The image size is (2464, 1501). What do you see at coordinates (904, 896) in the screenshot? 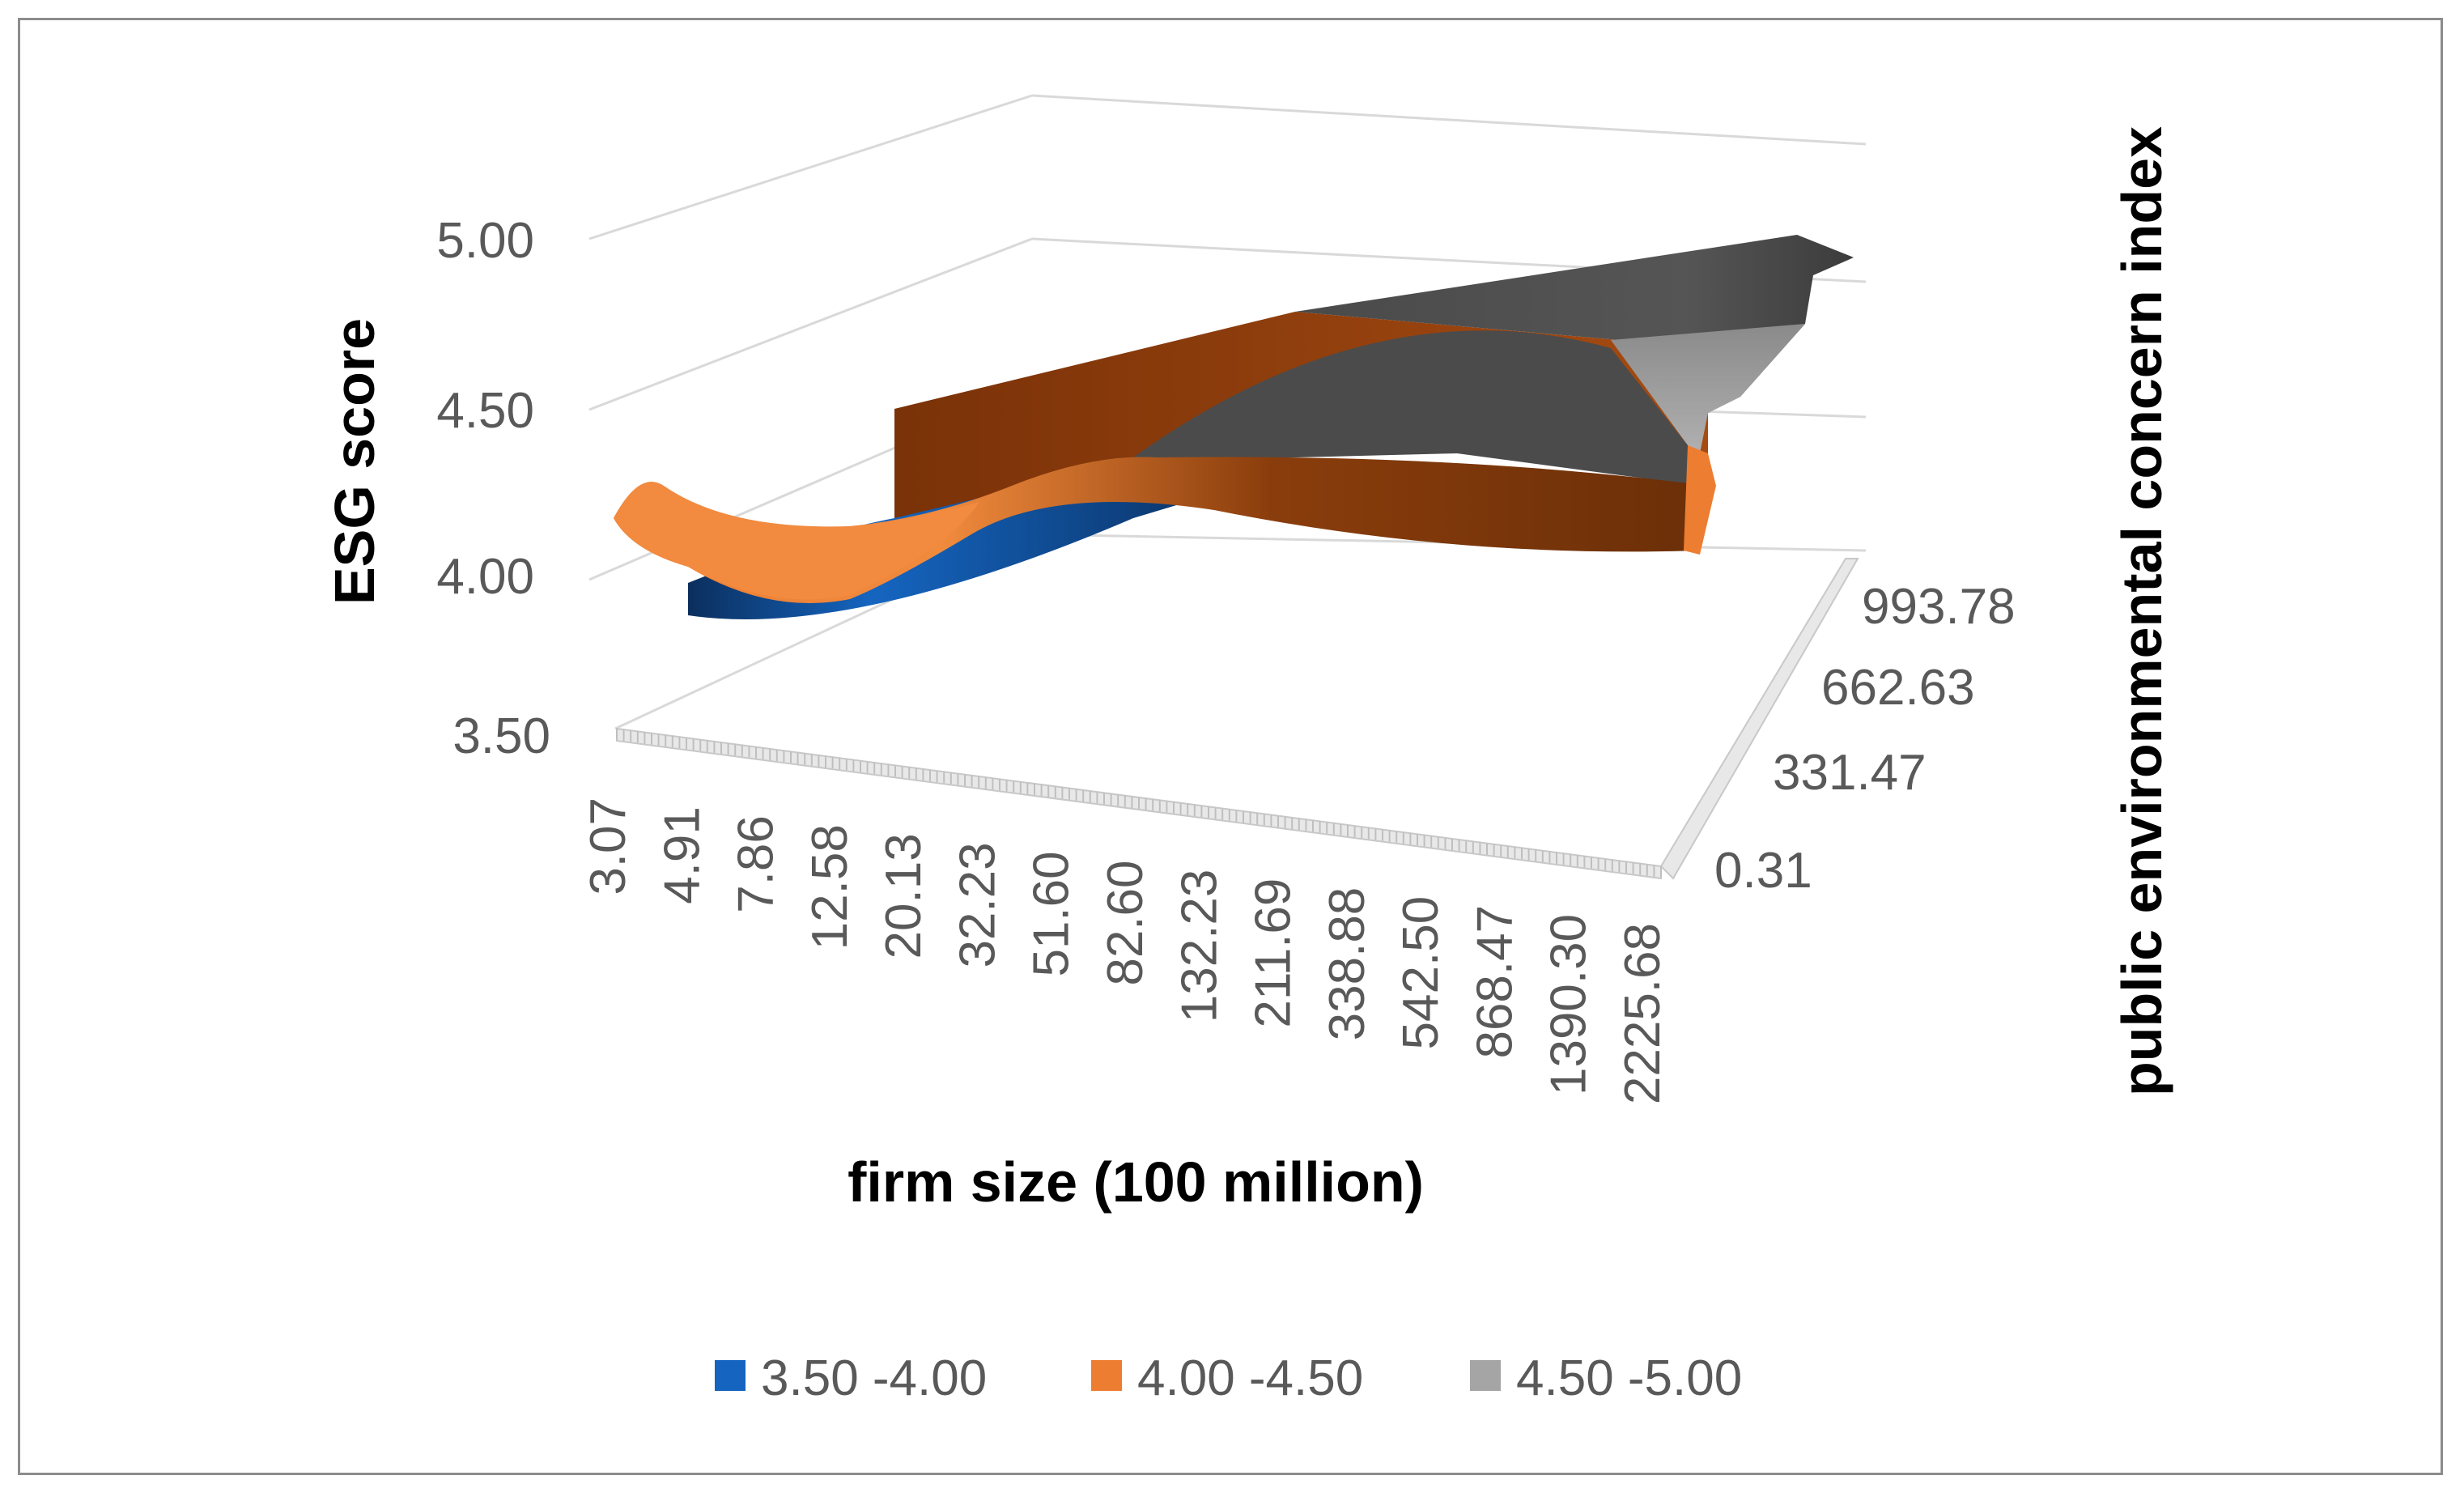
I see `x-tick-label: 20.13` at bounding box center [904, 896].